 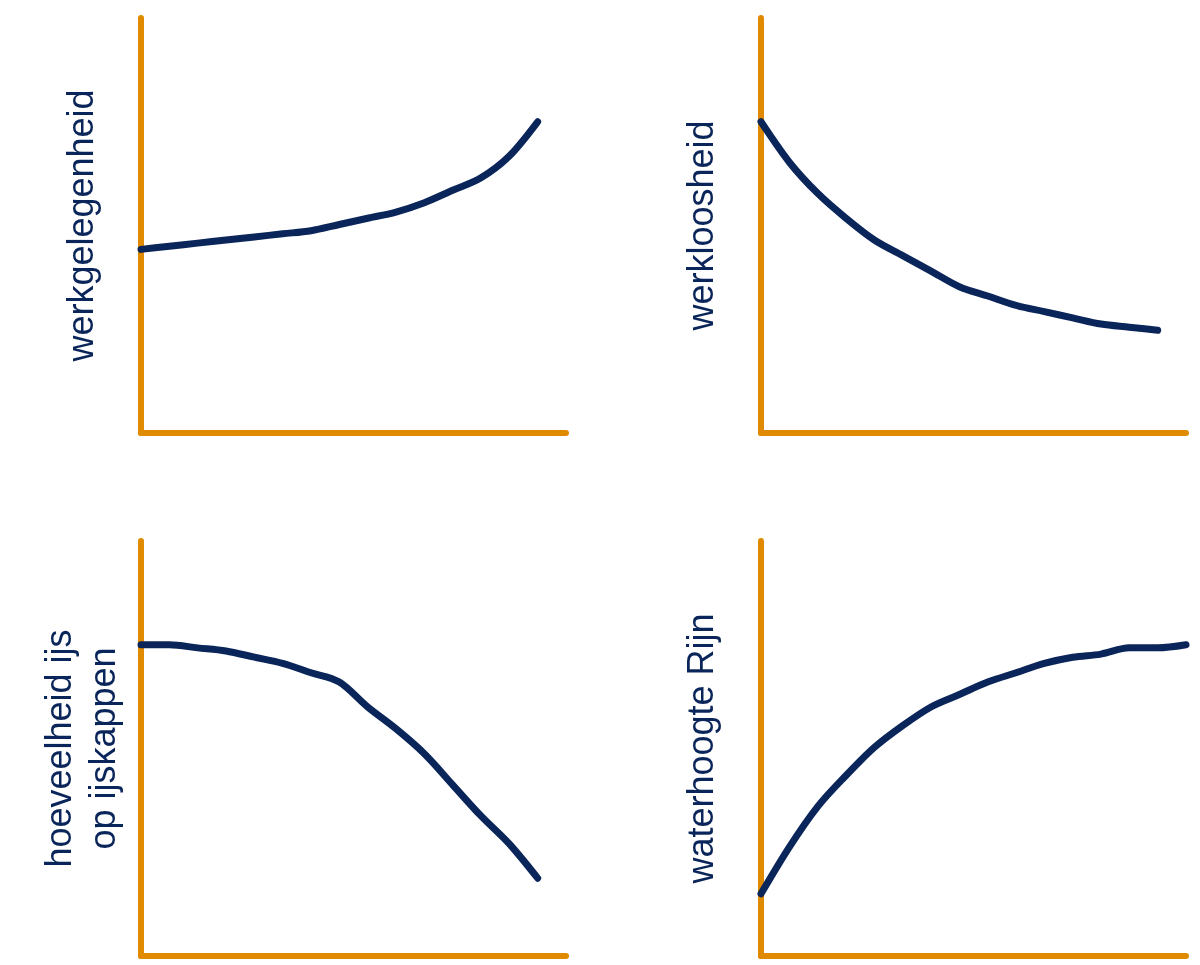 What do you see at coordinates (80, 748) in the screenshot?
I see `y-axis-title: hoeveelheid ijs op ijskappen` at bounding box center [80, 748].